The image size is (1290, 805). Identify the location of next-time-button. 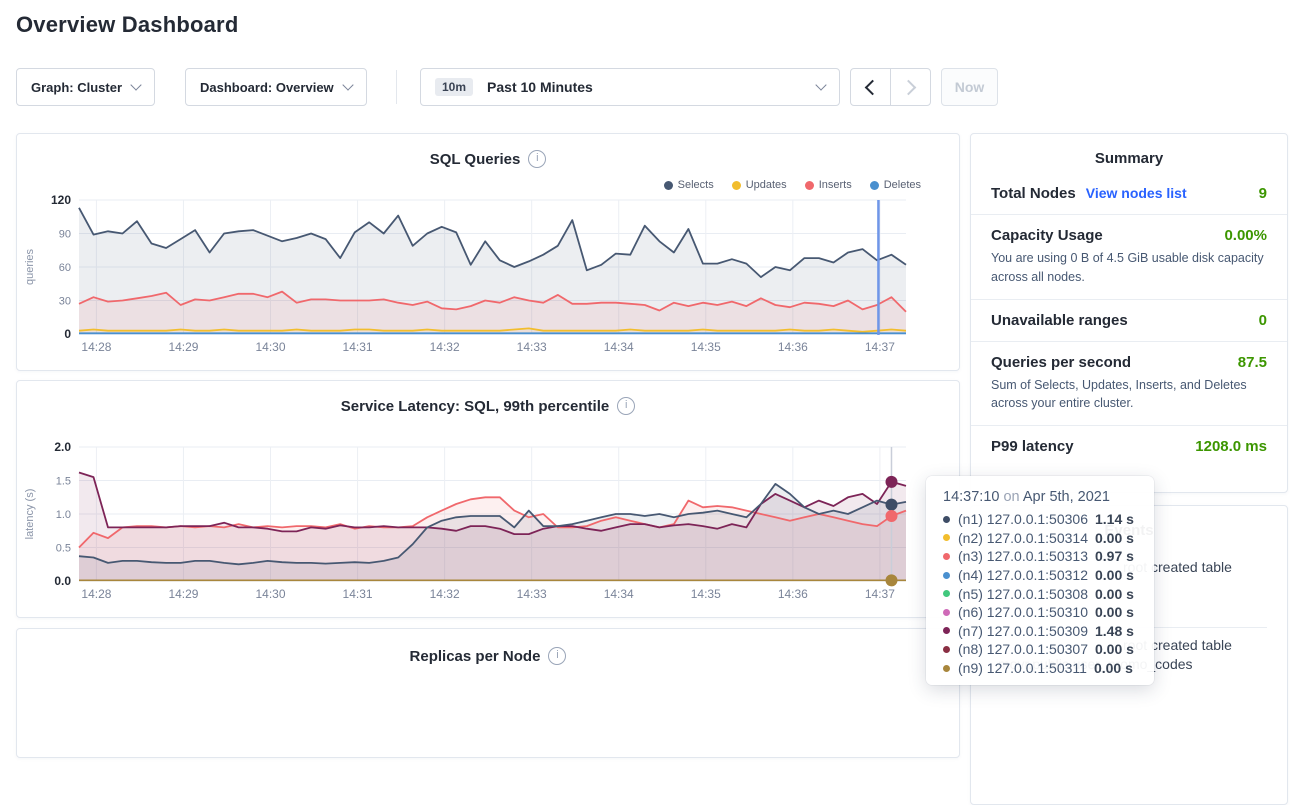
(910, 87).